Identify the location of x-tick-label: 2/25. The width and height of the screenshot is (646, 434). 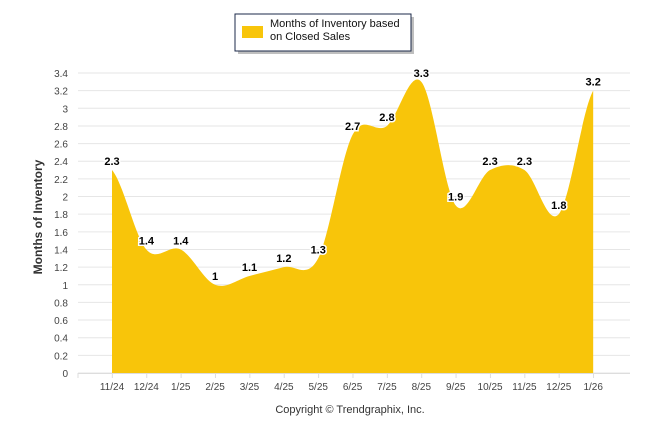
(215, 387).